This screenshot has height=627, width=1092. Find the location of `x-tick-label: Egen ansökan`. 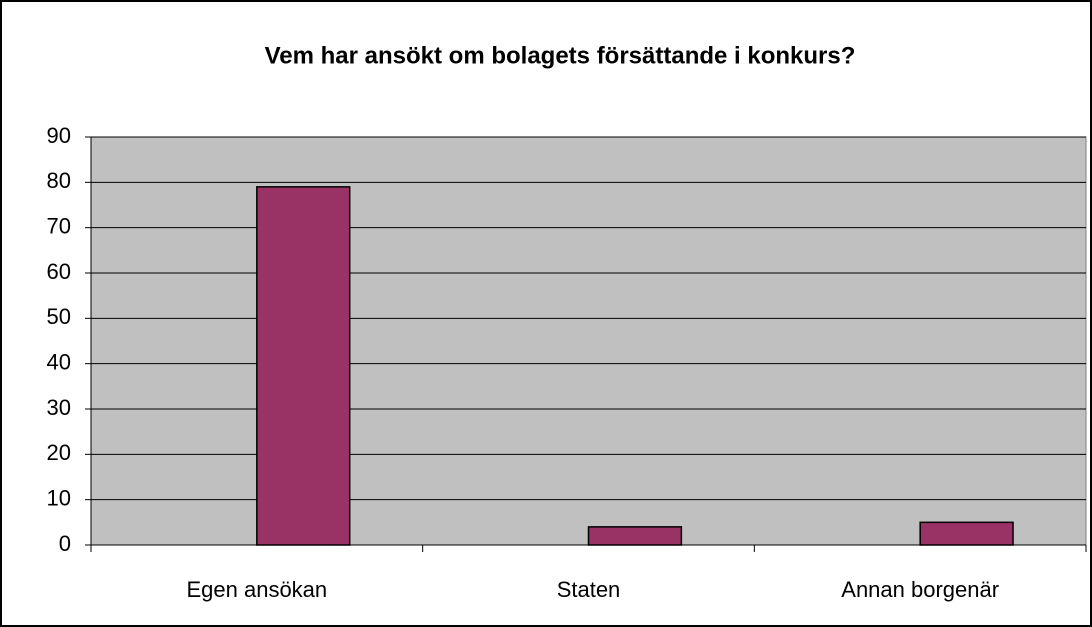

x-tick-label: Egen ansökan is located at coordinates (256, 589).